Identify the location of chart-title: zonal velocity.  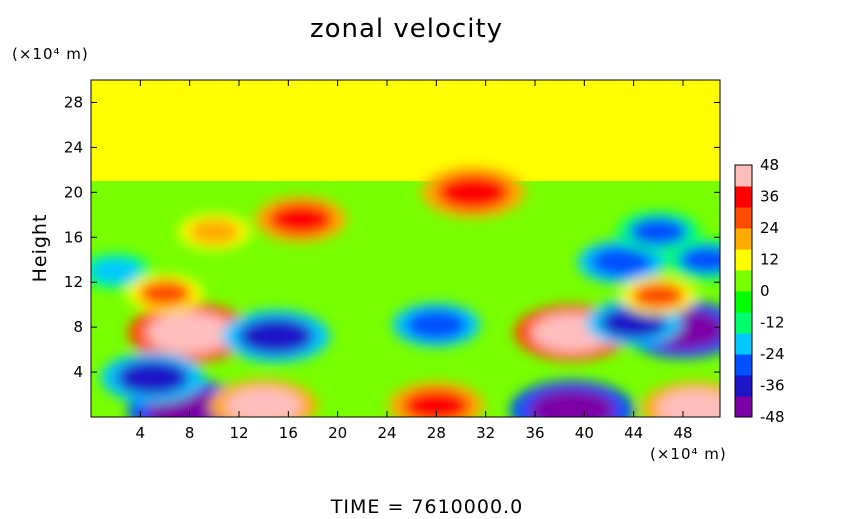
(406, 29).